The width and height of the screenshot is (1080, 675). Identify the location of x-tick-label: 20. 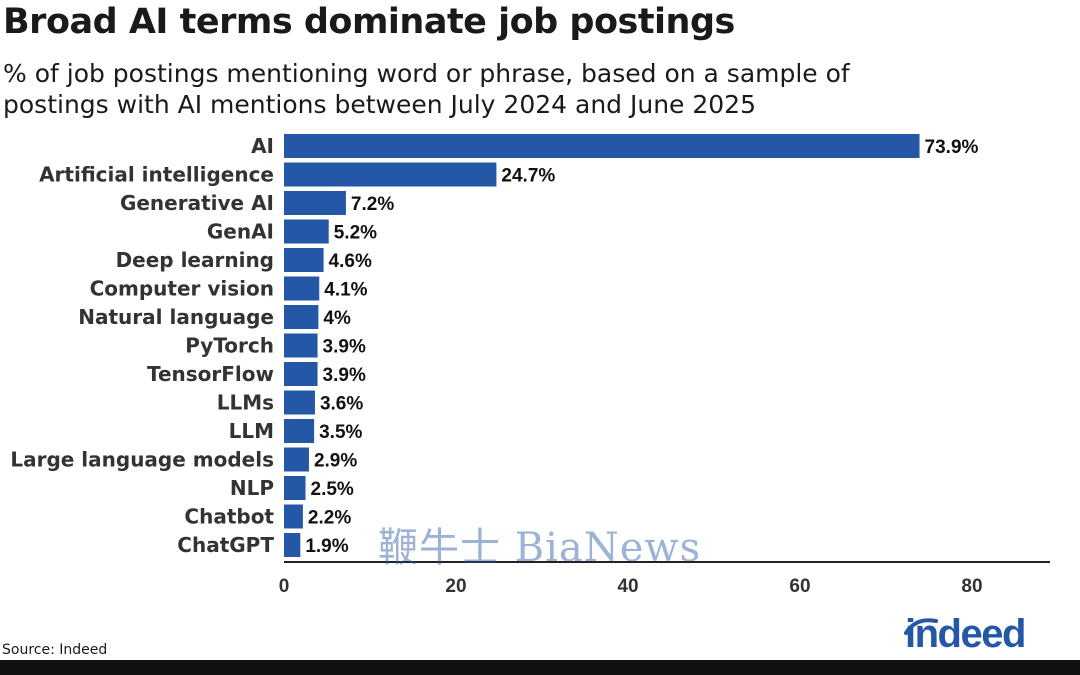
(455, 586).